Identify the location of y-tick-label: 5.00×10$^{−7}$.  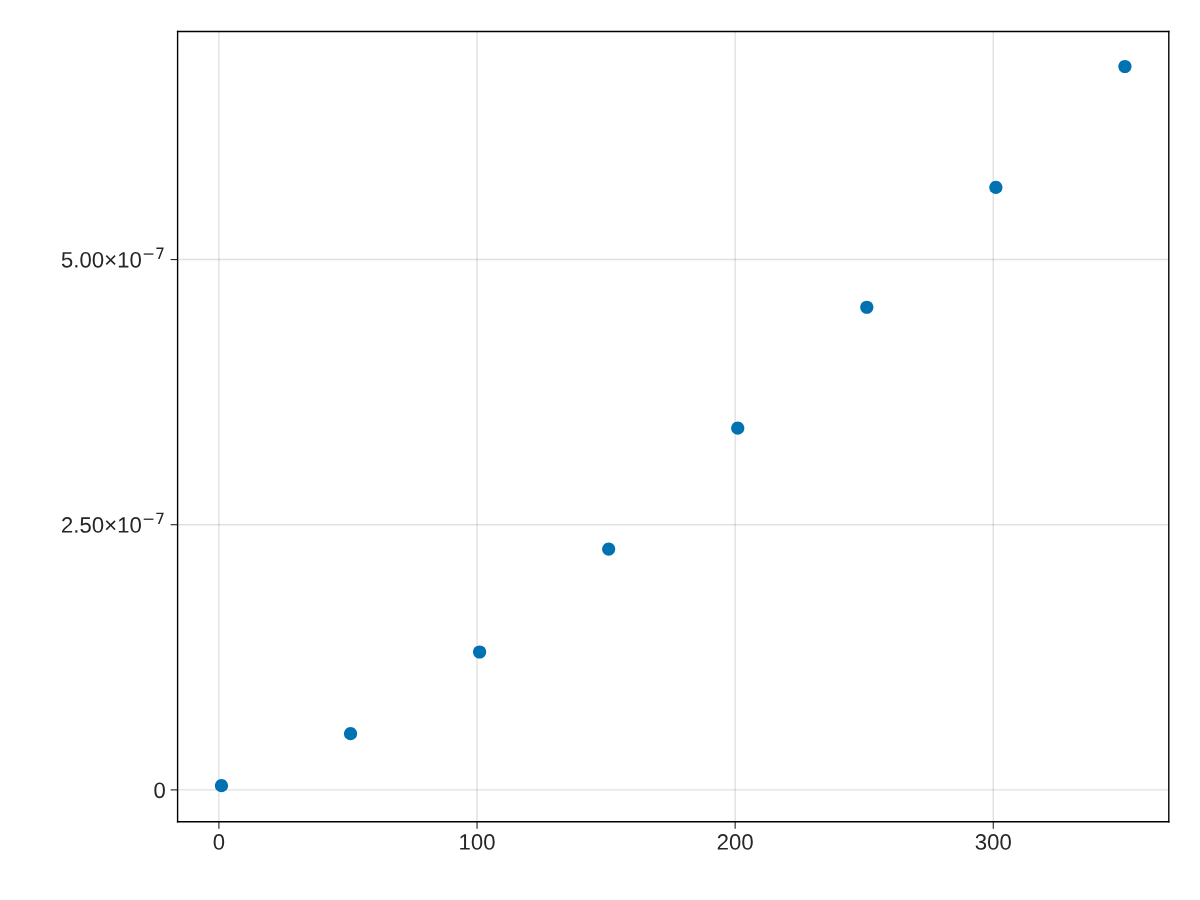
(112, 257).